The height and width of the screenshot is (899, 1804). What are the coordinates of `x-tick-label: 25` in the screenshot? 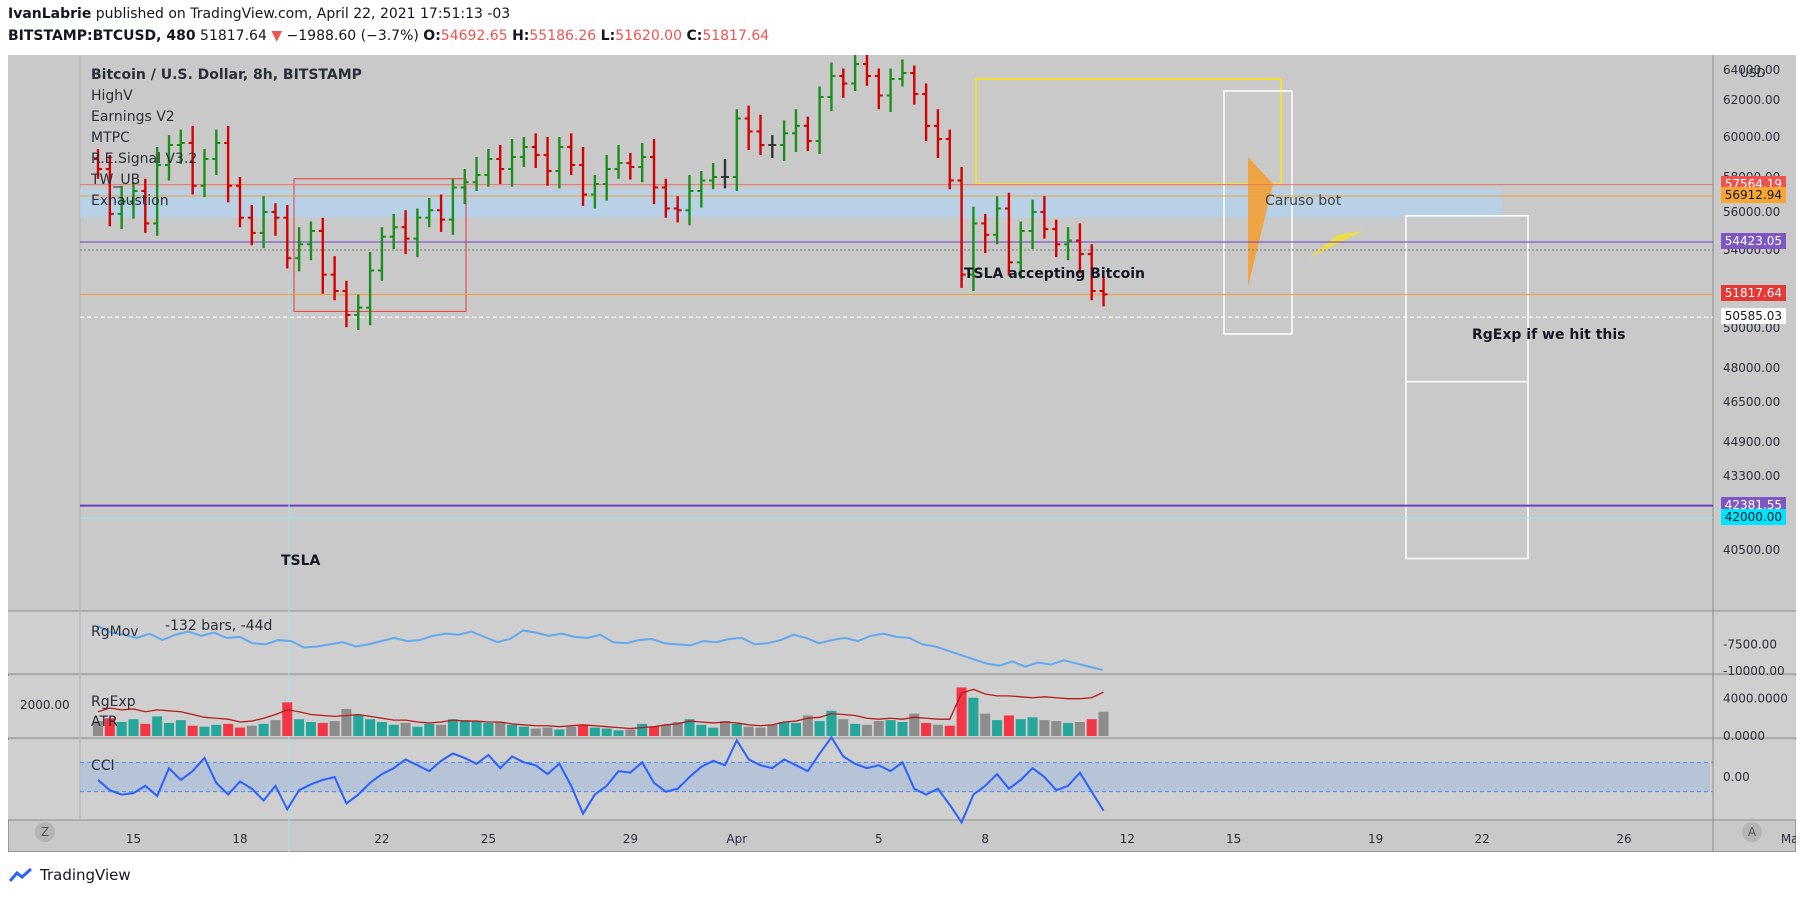 It's located at (488, 839).